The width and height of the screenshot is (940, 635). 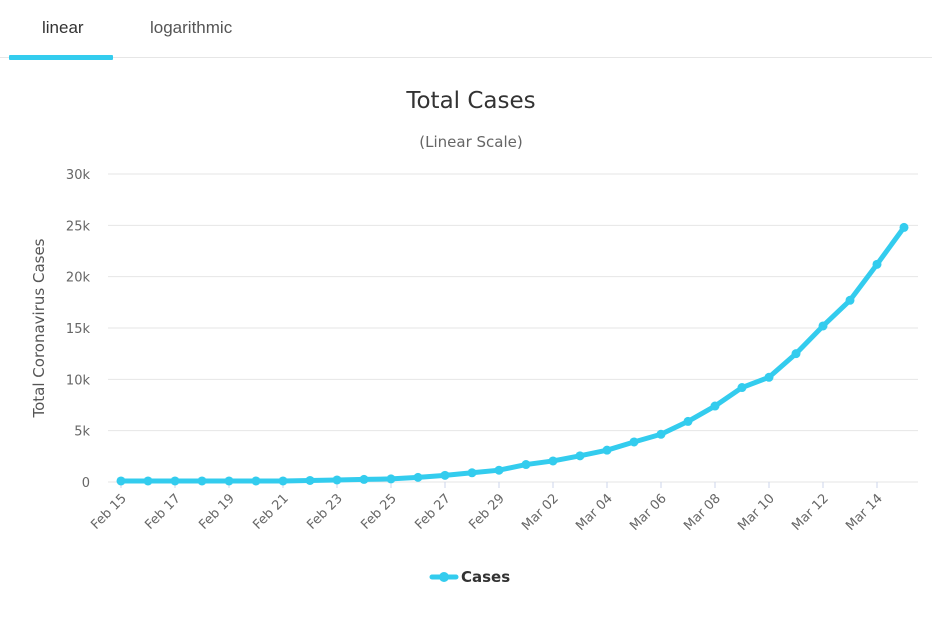 I want to click on y-tick-label: 30k, so click(x=78, y=175).